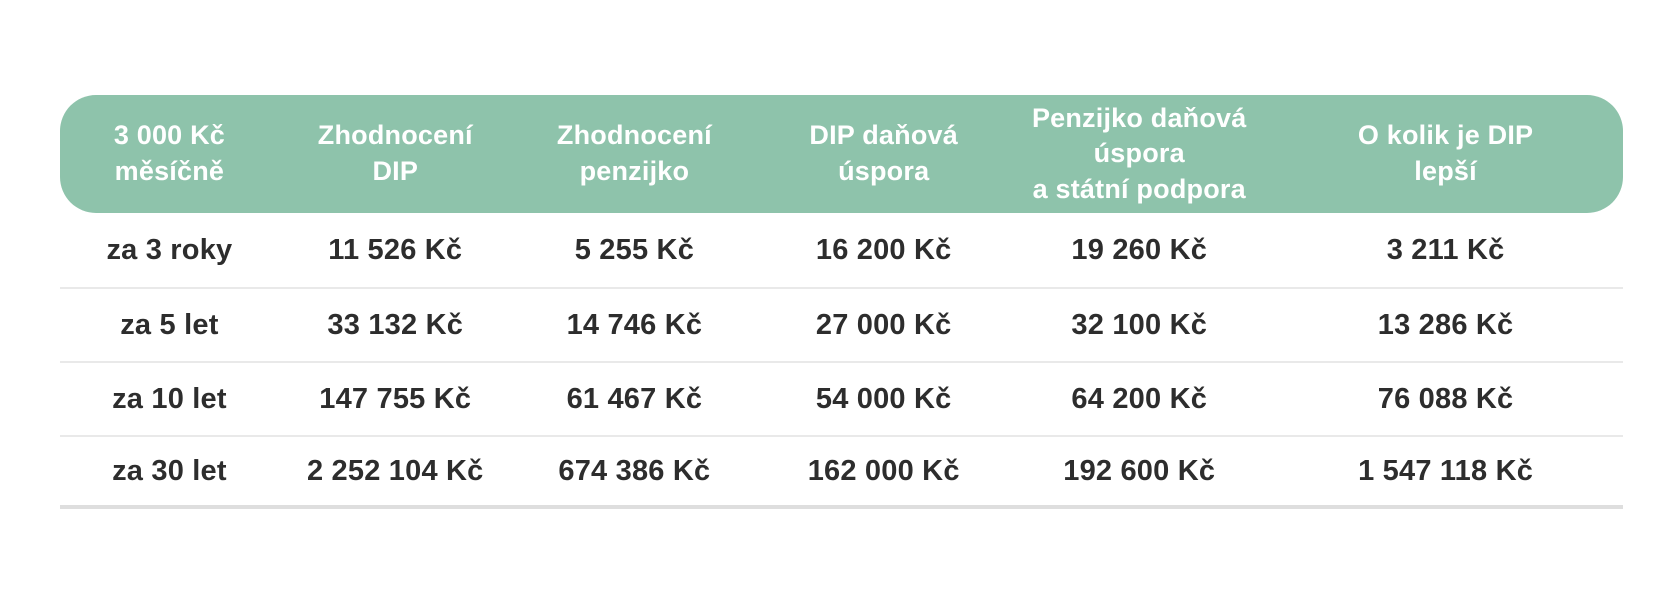 This screenshot has height=600, width=1680. What do you see at coordinates (169, 249) in the screenshot?
I see `table-cell-period: za 3 roky` at bounding box center [169, 249].